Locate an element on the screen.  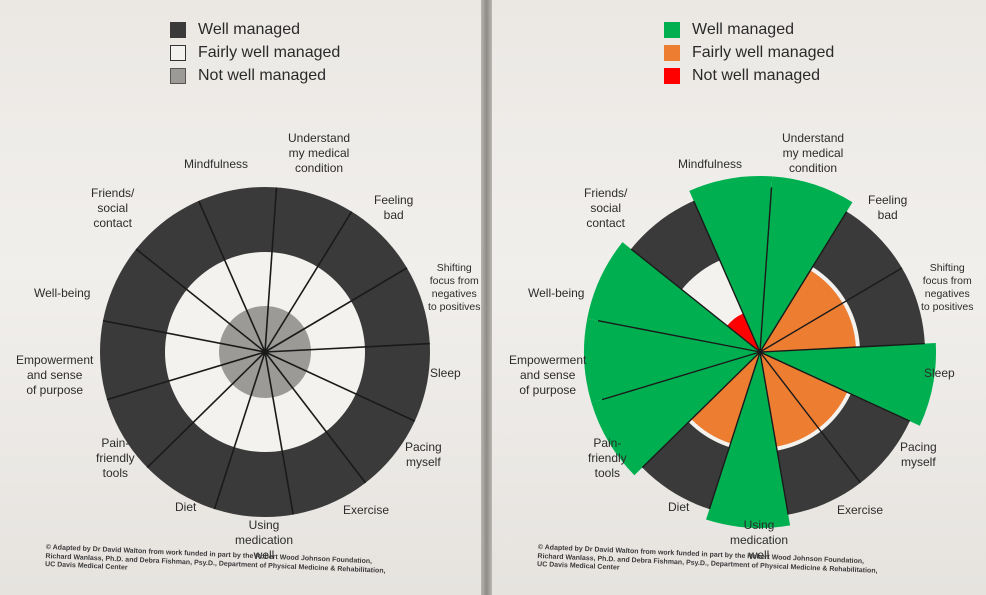
sector-pacing-myself is located at coordinates (804, 390).